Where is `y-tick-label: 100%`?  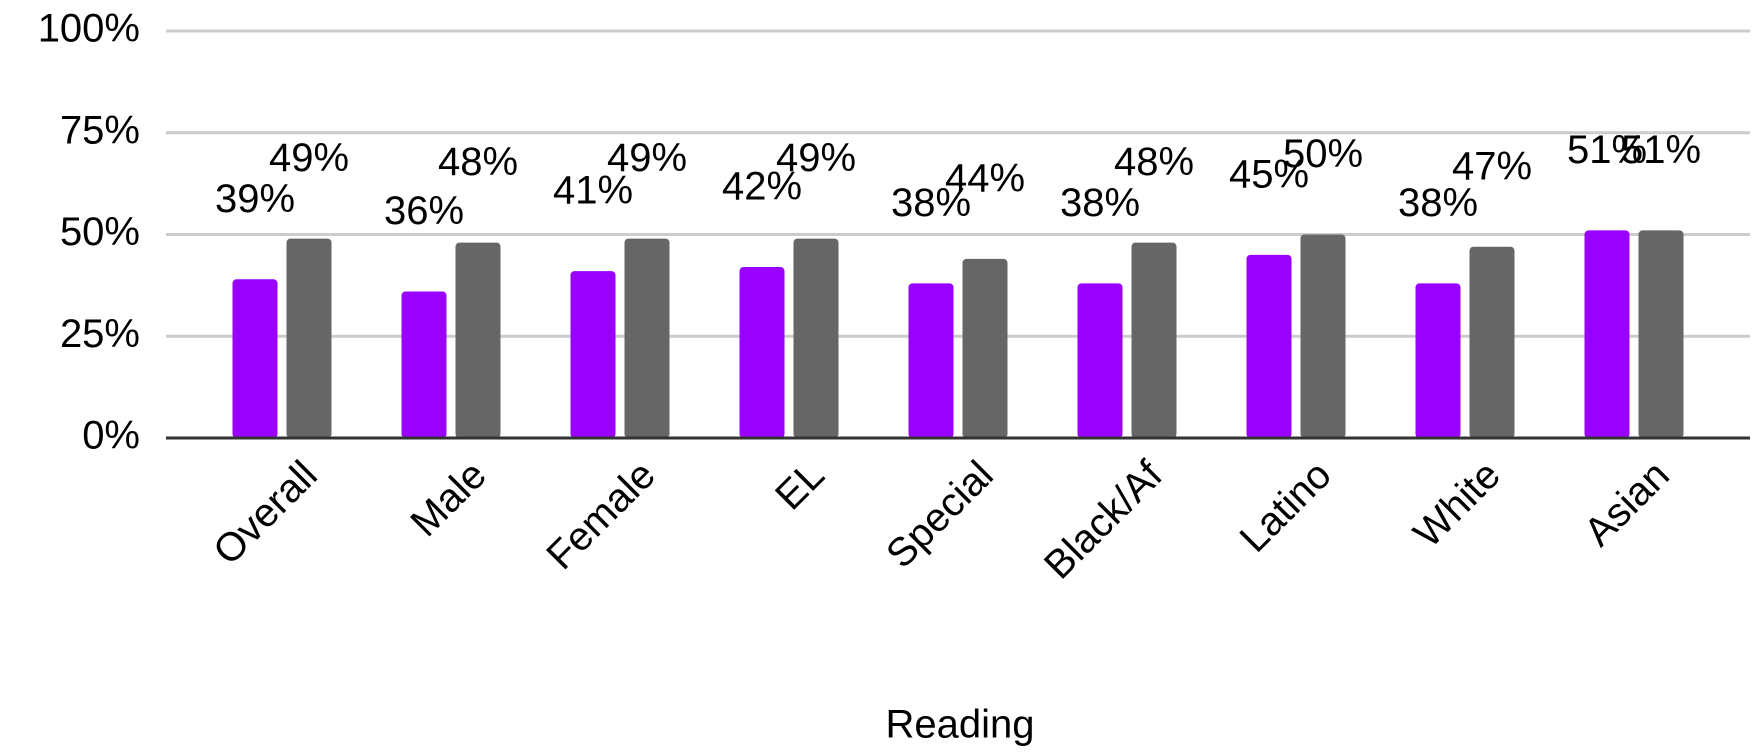 y-tick-label: 100% is located at coordinates (89, 29).